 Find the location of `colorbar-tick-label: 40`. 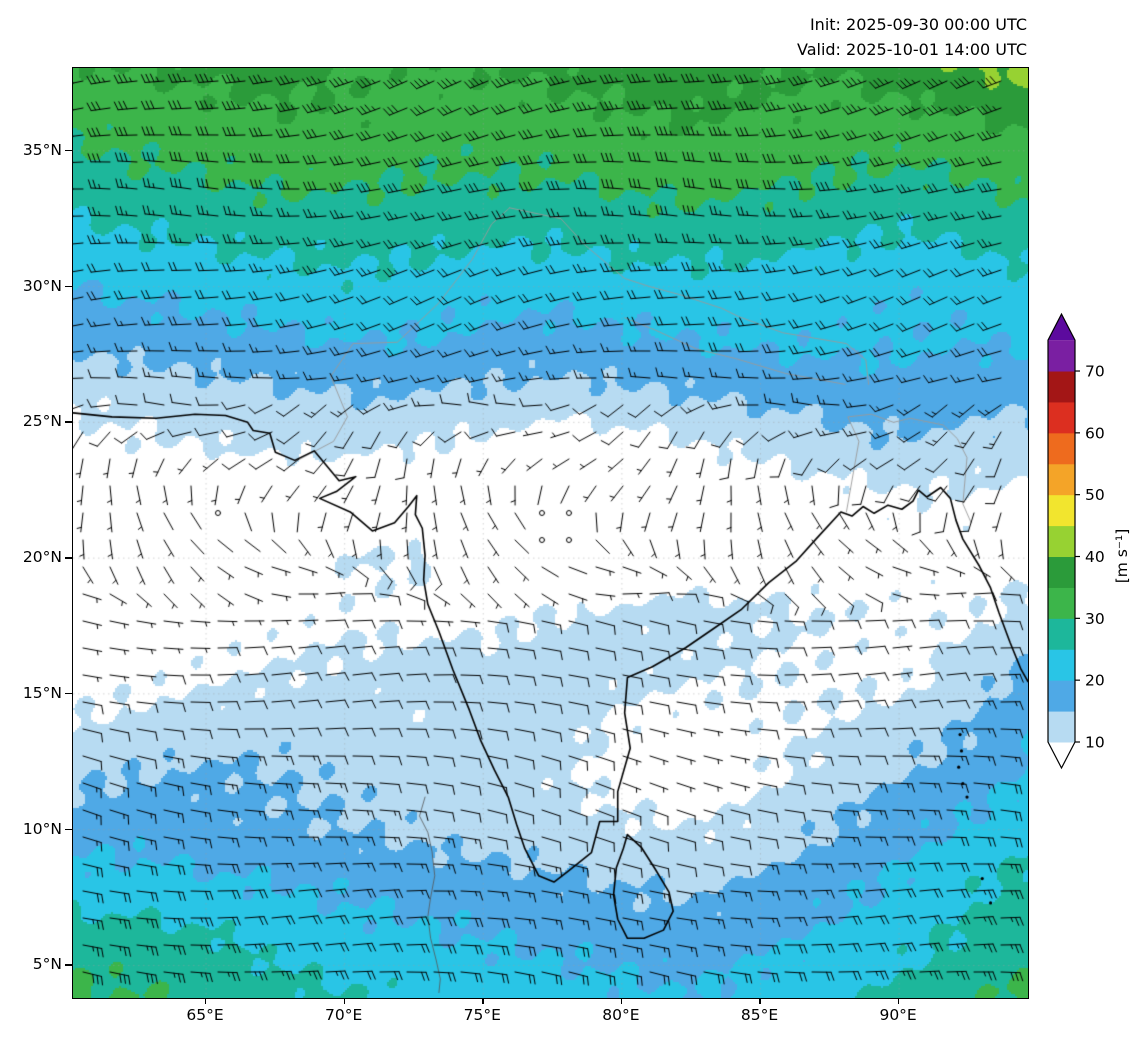

colorbar-tick-label: 40 is located at coordinates (1095, 557).